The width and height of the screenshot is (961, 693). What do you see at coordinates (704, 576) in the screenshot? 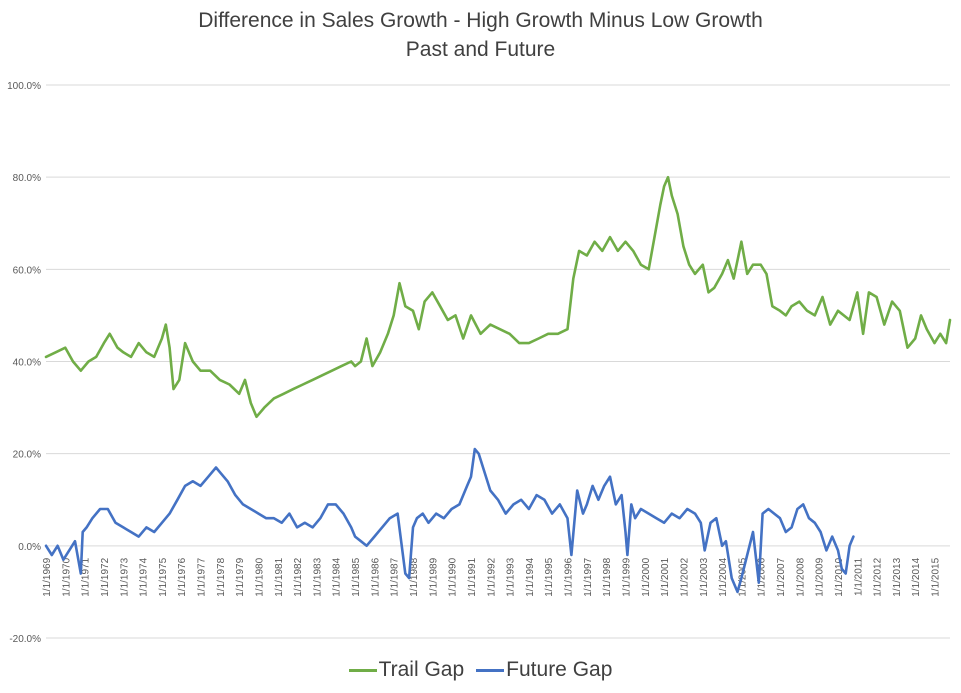
I see `x-tick-label: 1/1/2003` at bounding box center [704, 576].